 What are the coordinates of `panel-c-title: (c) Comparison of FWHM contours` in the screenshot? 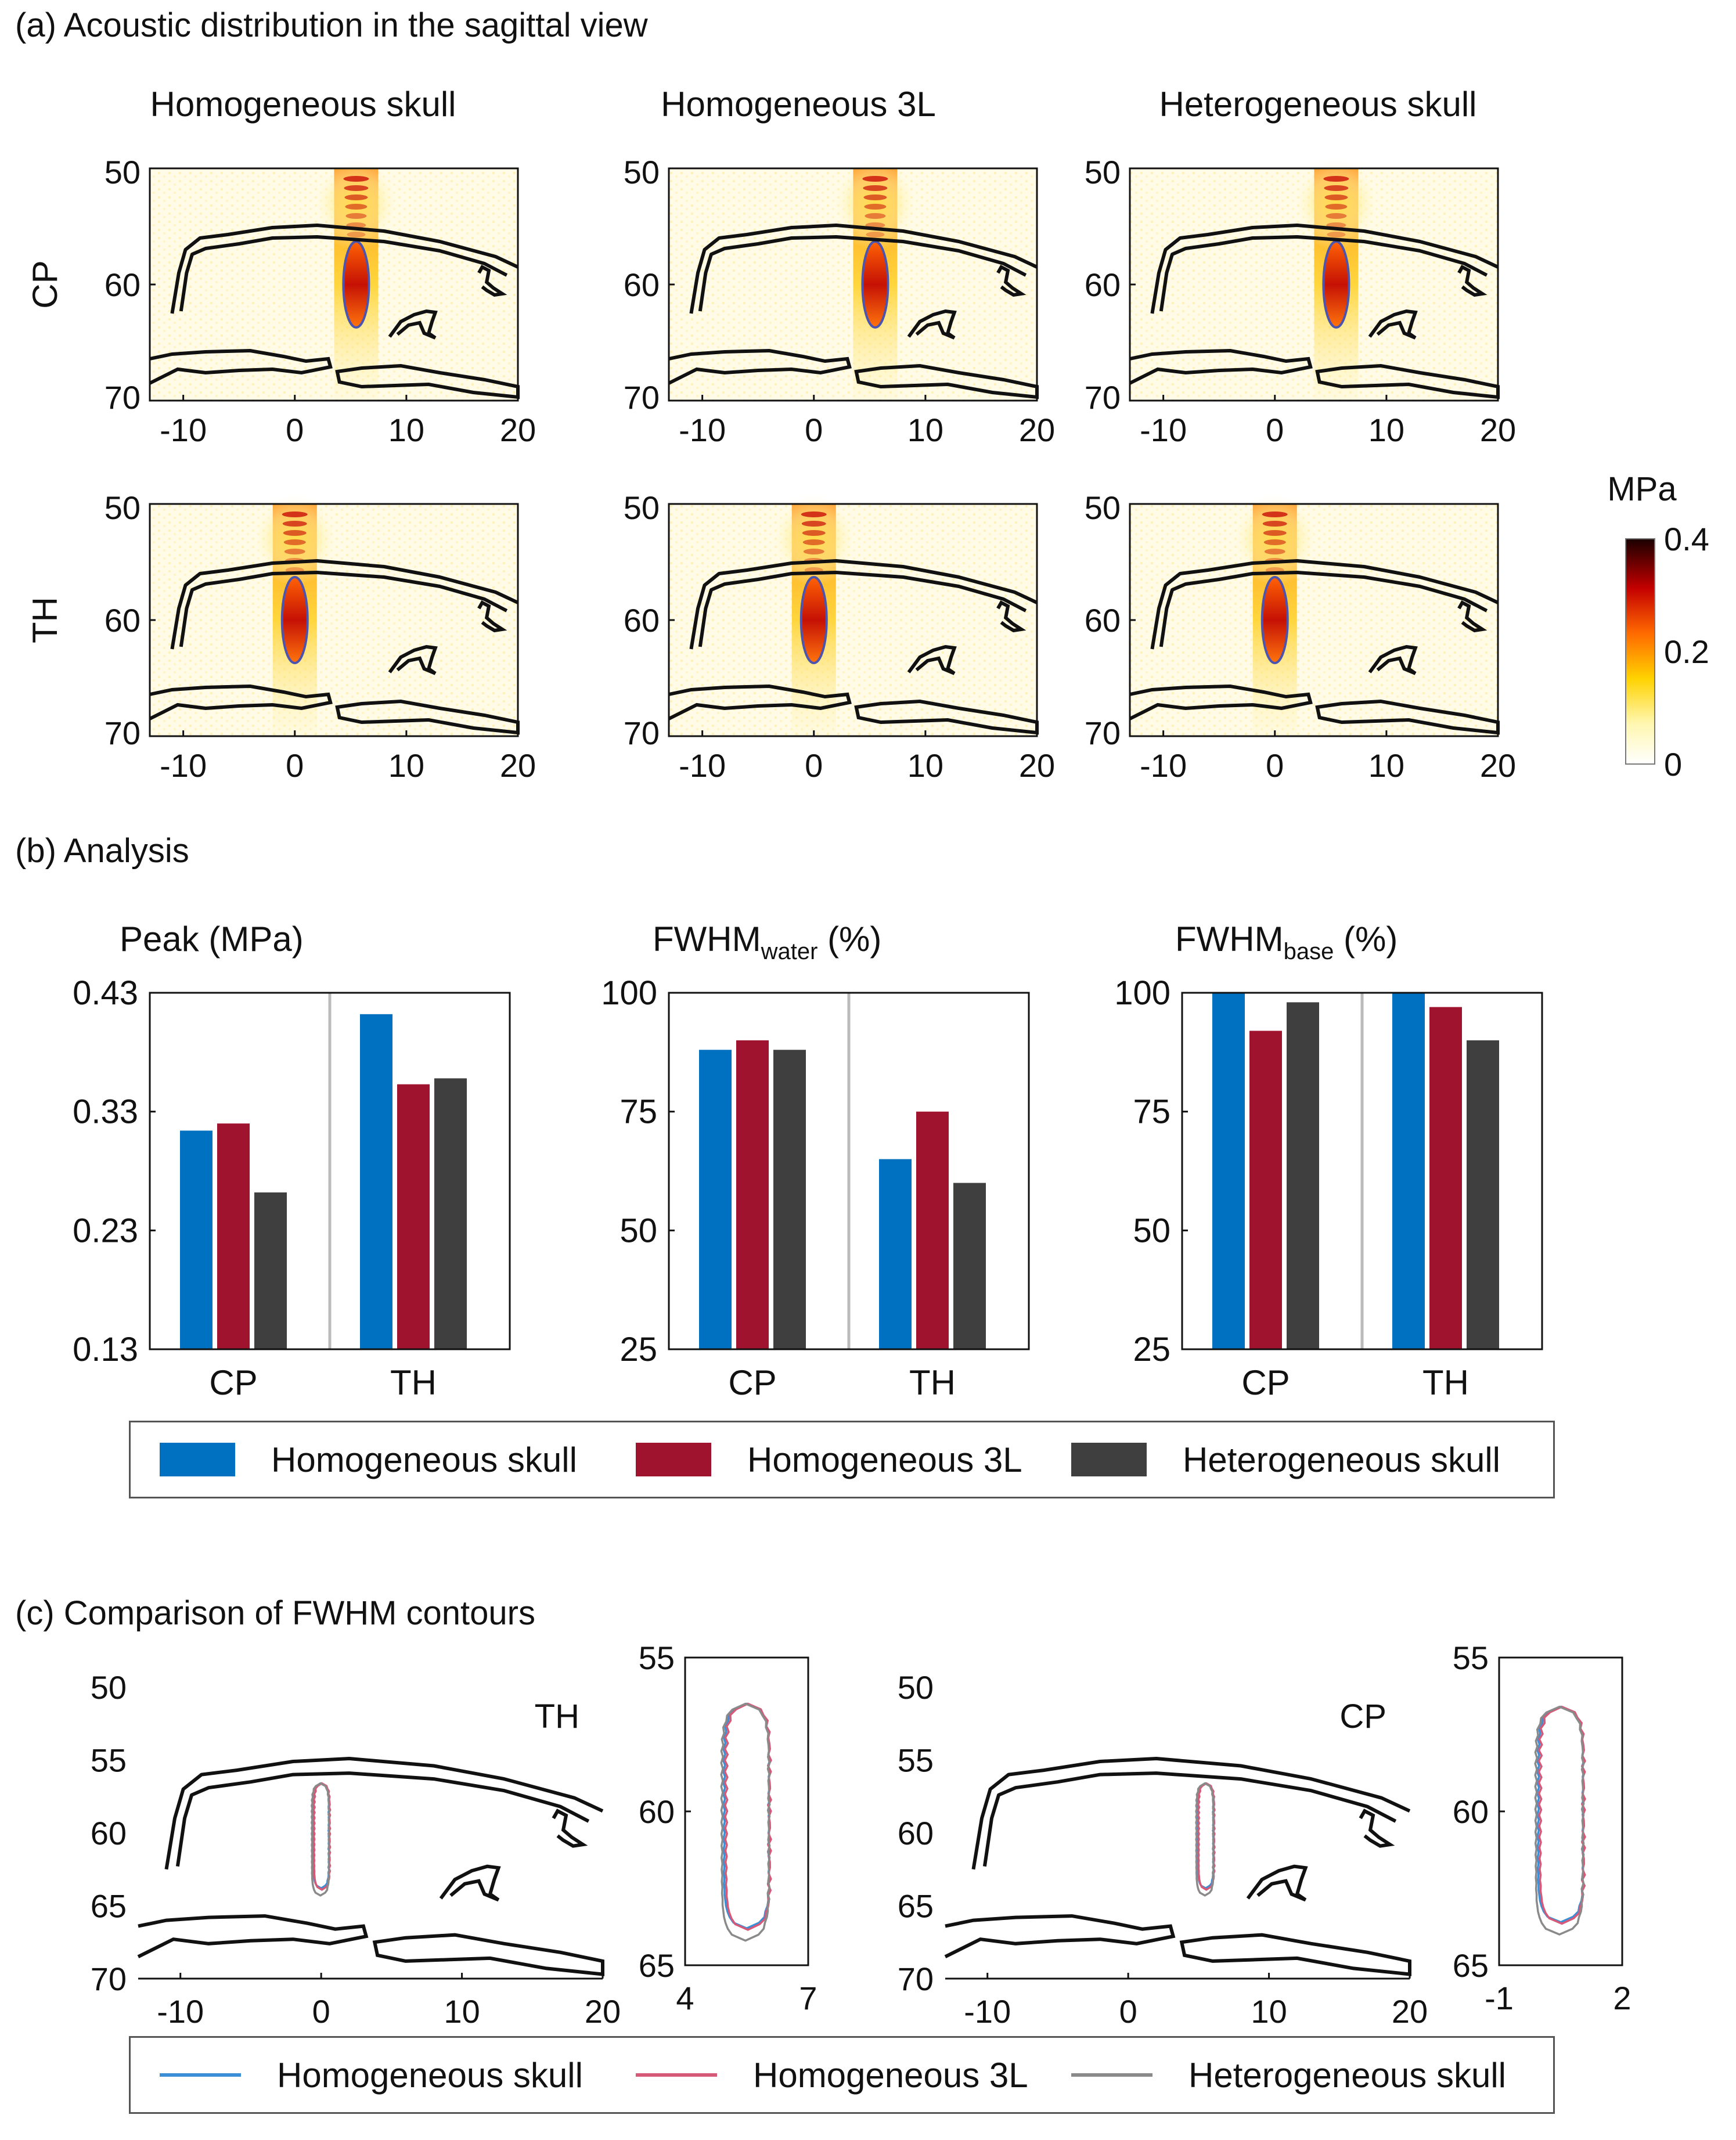 It's located at (275, 1613).